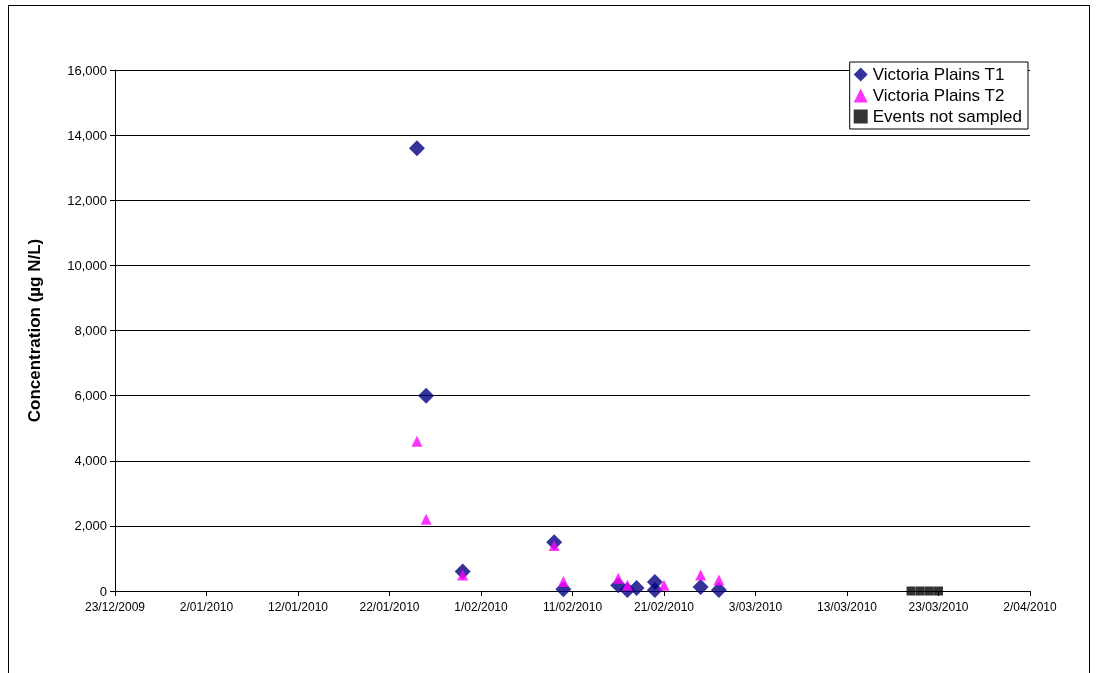 The width and height of the screenshot is (1096, 673). What do you see at coordinates (103, 591) in the screenshot?
I see `y-tick-label: 0` at bounding box center [103, 591].